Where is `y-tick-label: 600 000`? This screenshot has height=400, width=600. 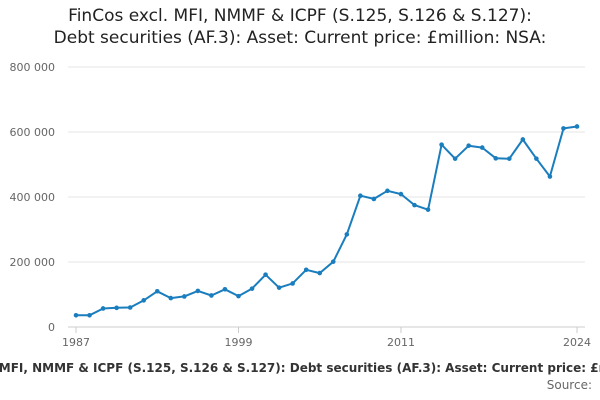 y-tick-label: 600 000 is located at coordinates (33, 132).